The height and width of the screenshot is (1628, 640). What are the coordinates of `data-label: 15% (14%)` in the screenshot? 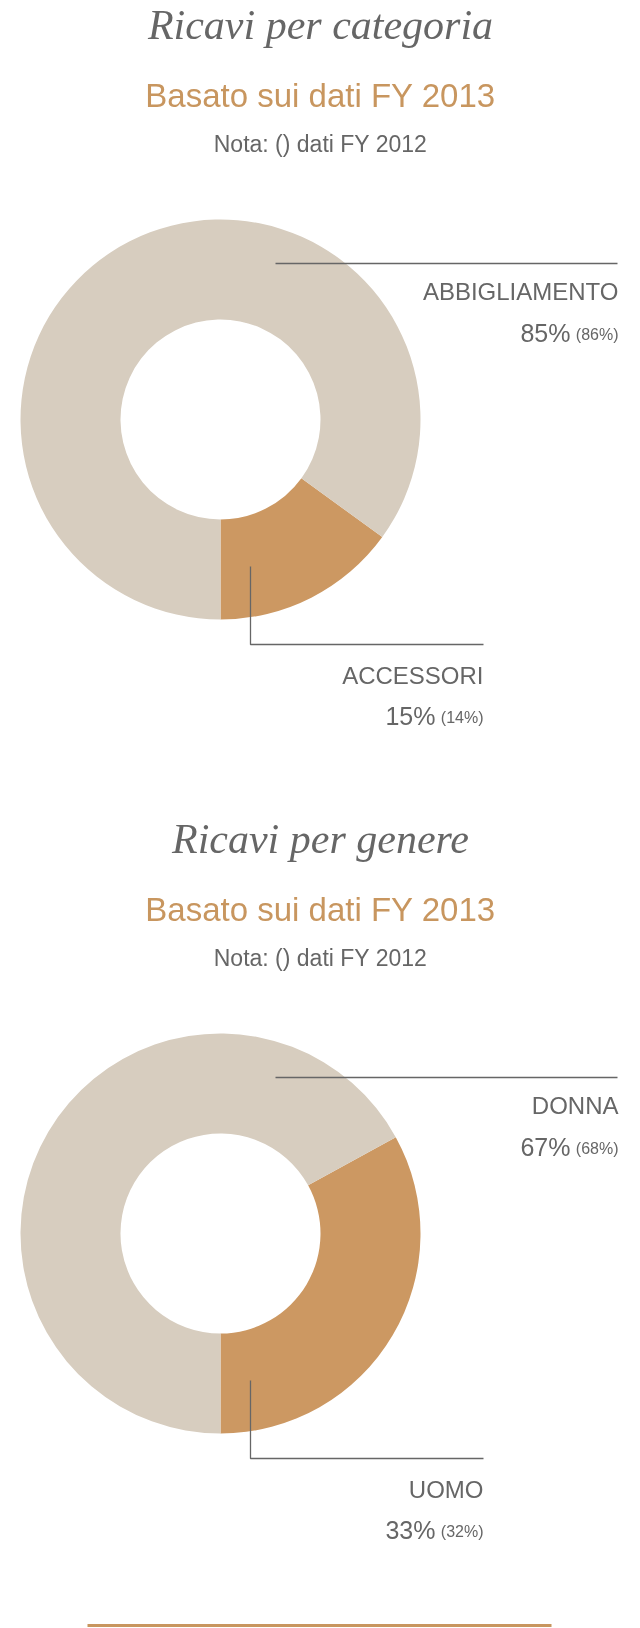 It's located at (434, 715).